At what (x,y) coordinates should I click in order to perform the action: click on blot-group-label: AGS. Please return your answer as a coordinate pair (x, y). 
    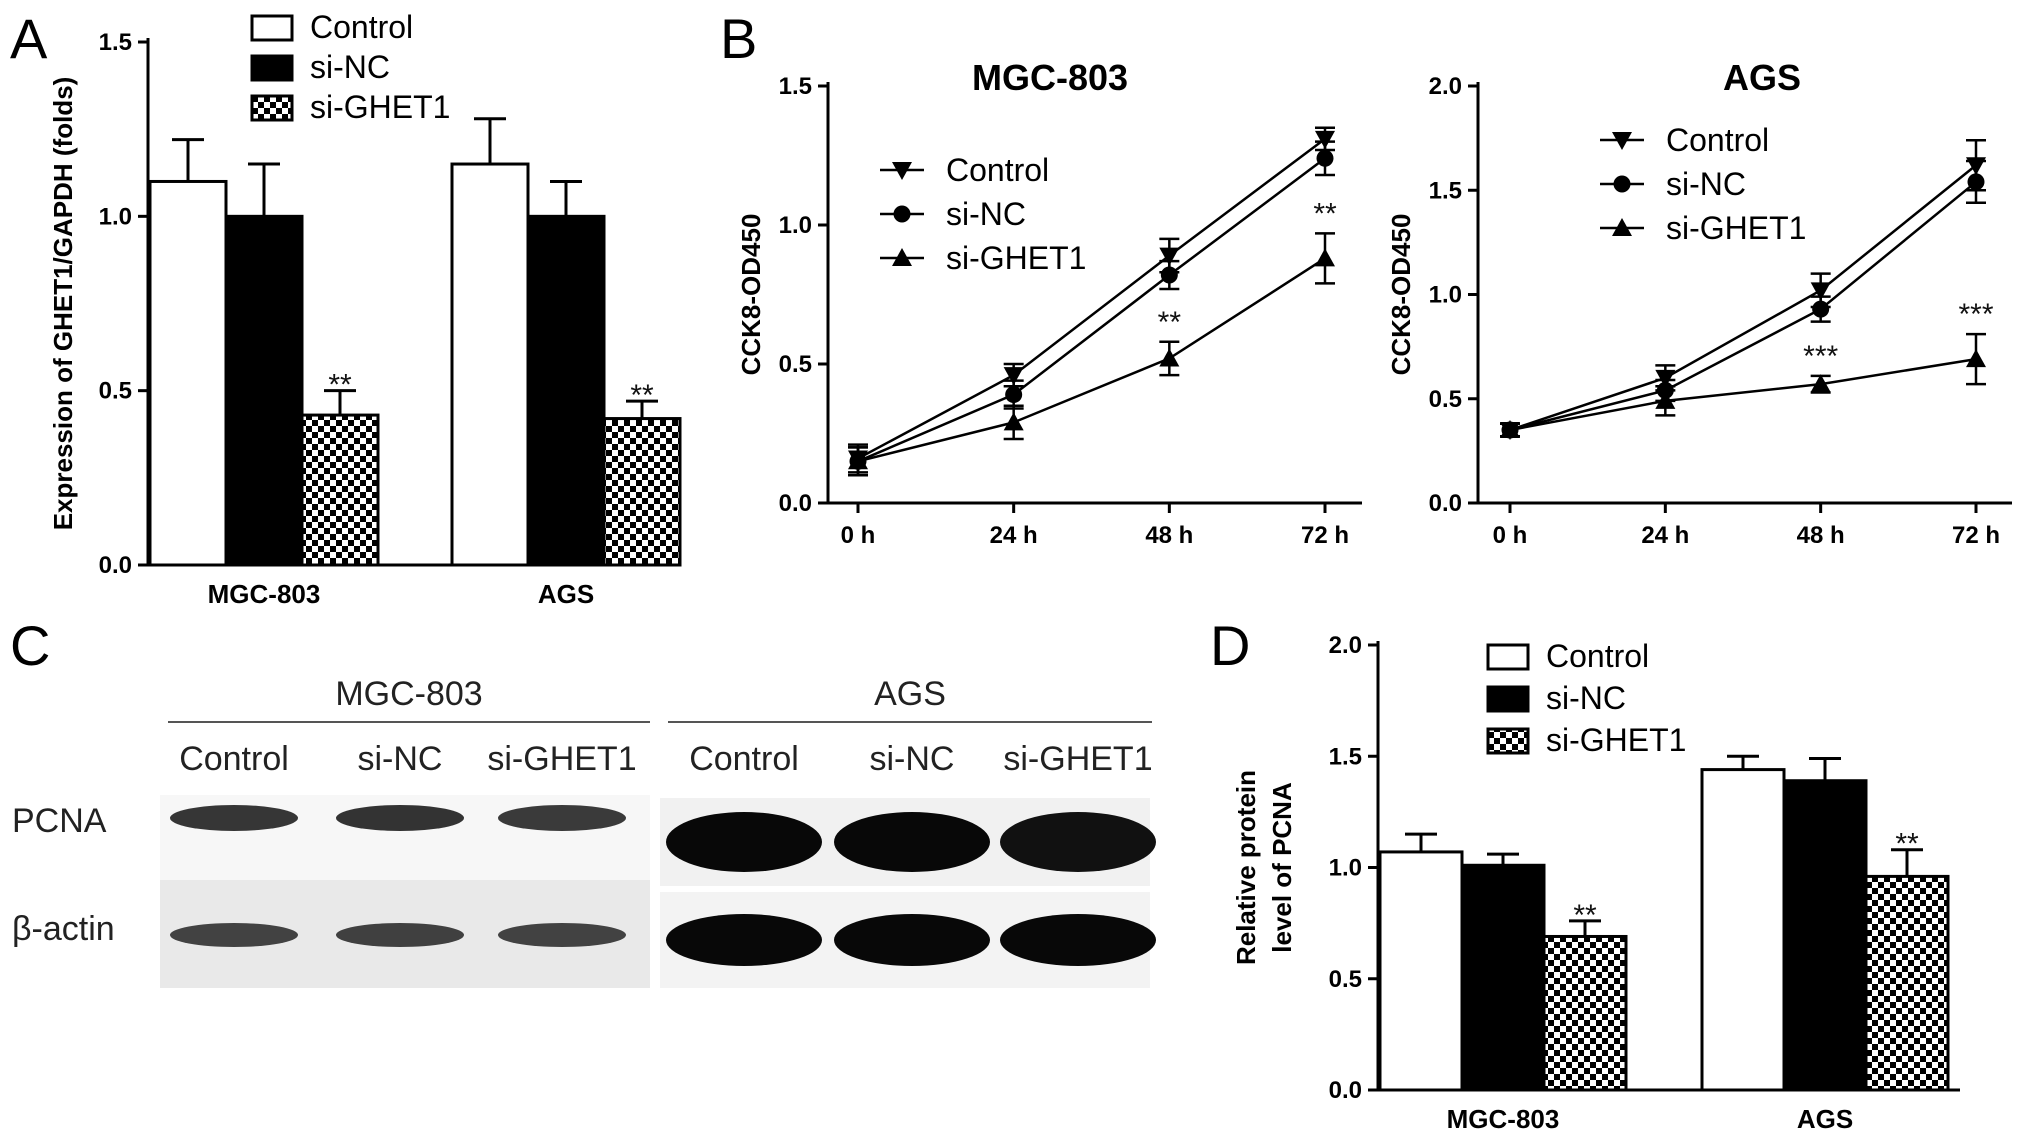
    Looking at the image, I should click on (910, 694).